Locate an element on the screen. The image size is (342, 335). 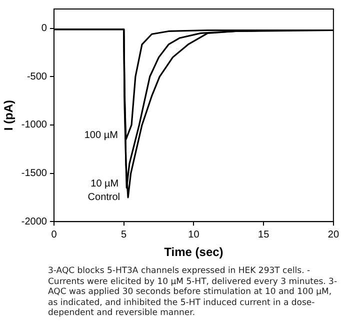
y-axis-title: I (pA) is located at coordinates (9, 115).